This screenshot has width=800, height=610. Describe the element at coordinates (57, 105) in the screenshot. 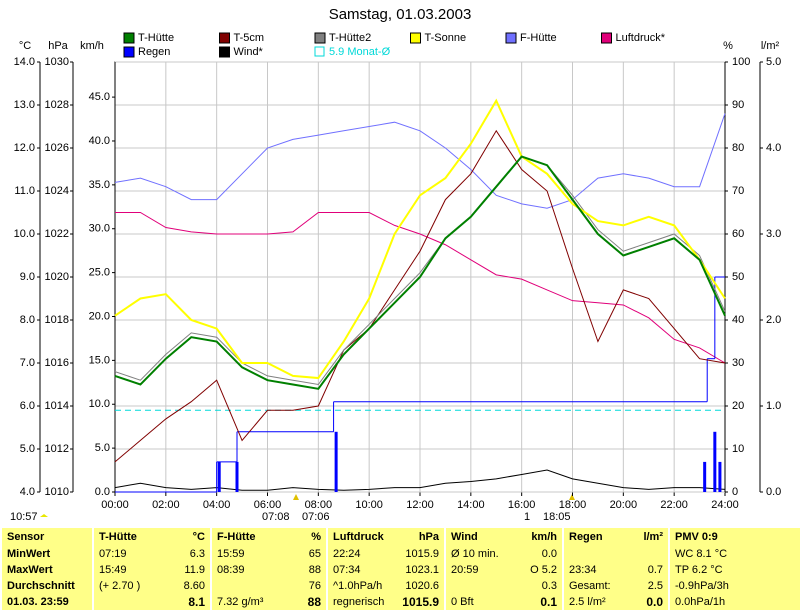

I see `y-tick-label: 1028` at that location.